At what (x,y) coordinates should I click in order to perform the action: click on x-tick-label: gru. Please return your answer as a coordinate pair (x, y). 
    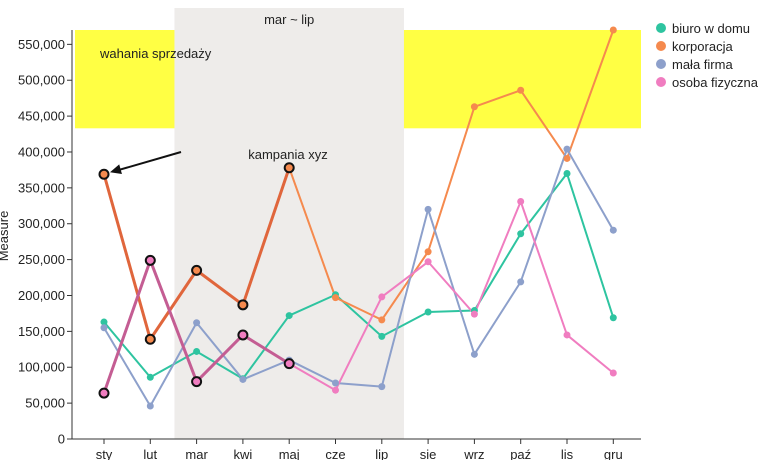
    Looking at the image, I should click on (613, 453).